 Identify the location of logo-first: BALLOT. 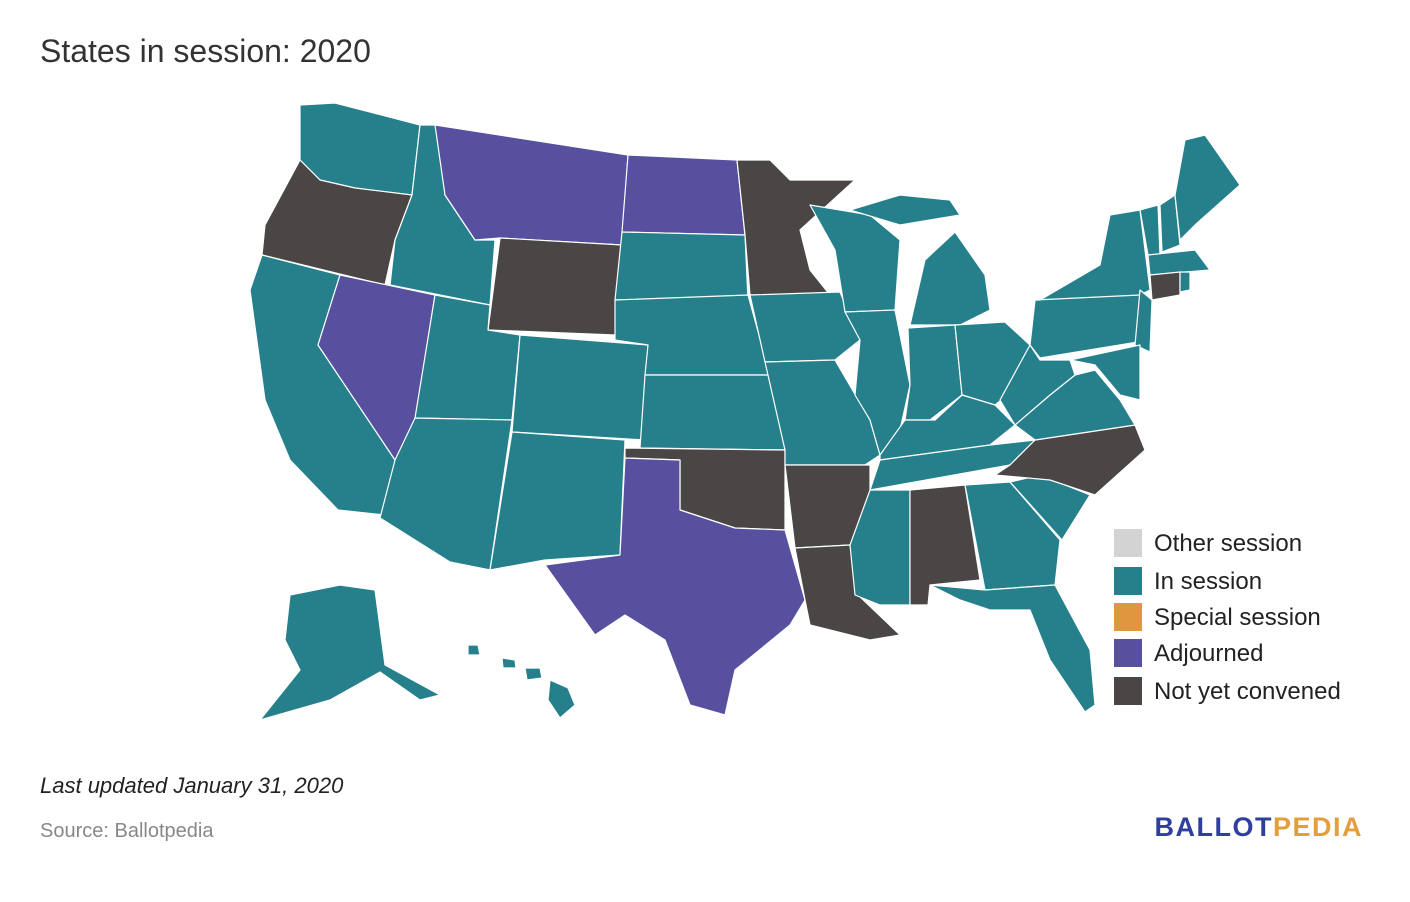
(1213, 827).